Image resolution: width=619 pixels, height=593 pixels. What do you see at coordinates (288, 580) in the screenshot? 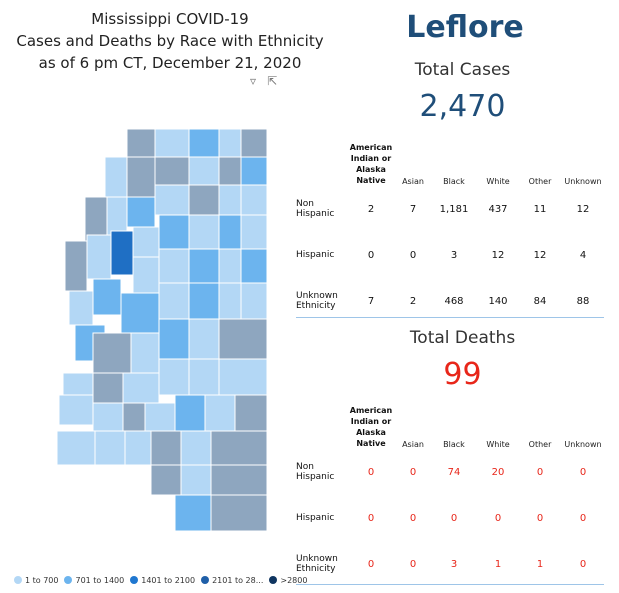
I see `legend-item: >2800` at bounding box center [288, 580].